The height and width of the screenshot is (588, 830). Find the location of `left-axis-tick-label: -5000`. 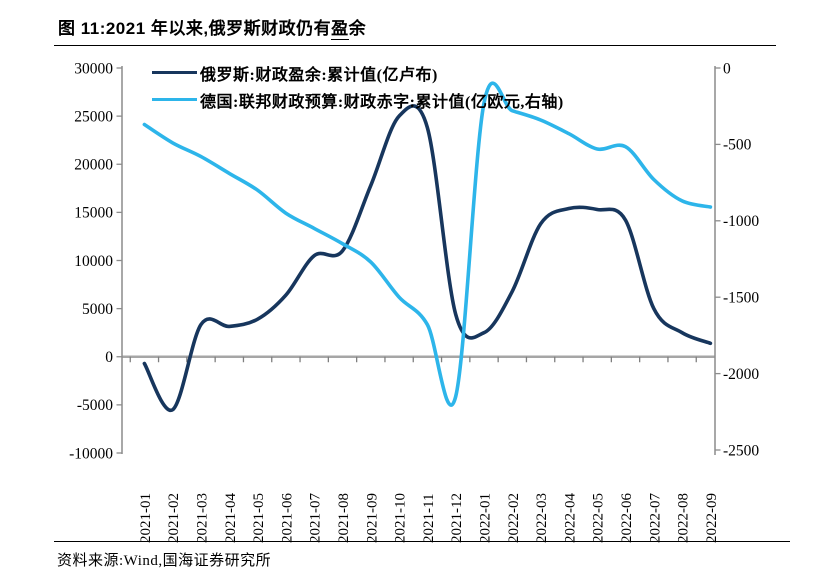

left-axis-tick-label: -5000 is located at coordinates (95, 405).